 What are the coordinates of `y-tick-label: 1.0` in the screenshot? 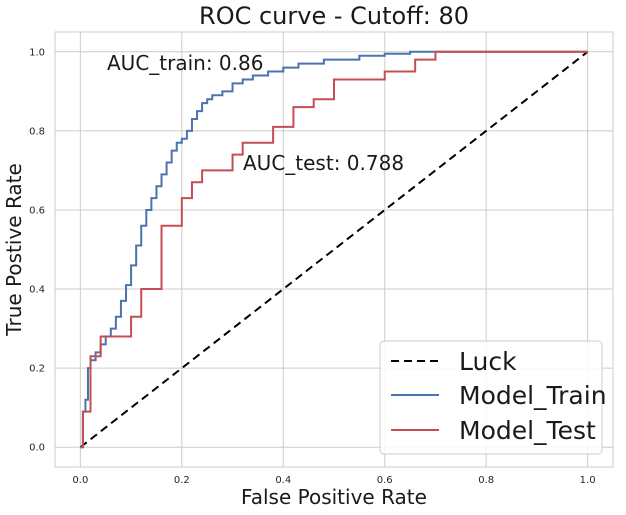 It's located at (37, 52).